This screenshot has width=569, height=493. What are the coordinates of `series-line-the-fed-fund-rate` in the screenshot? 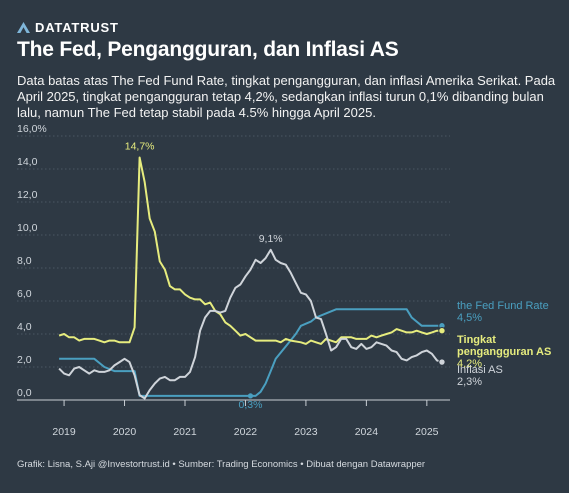 It's located at (250, 352).